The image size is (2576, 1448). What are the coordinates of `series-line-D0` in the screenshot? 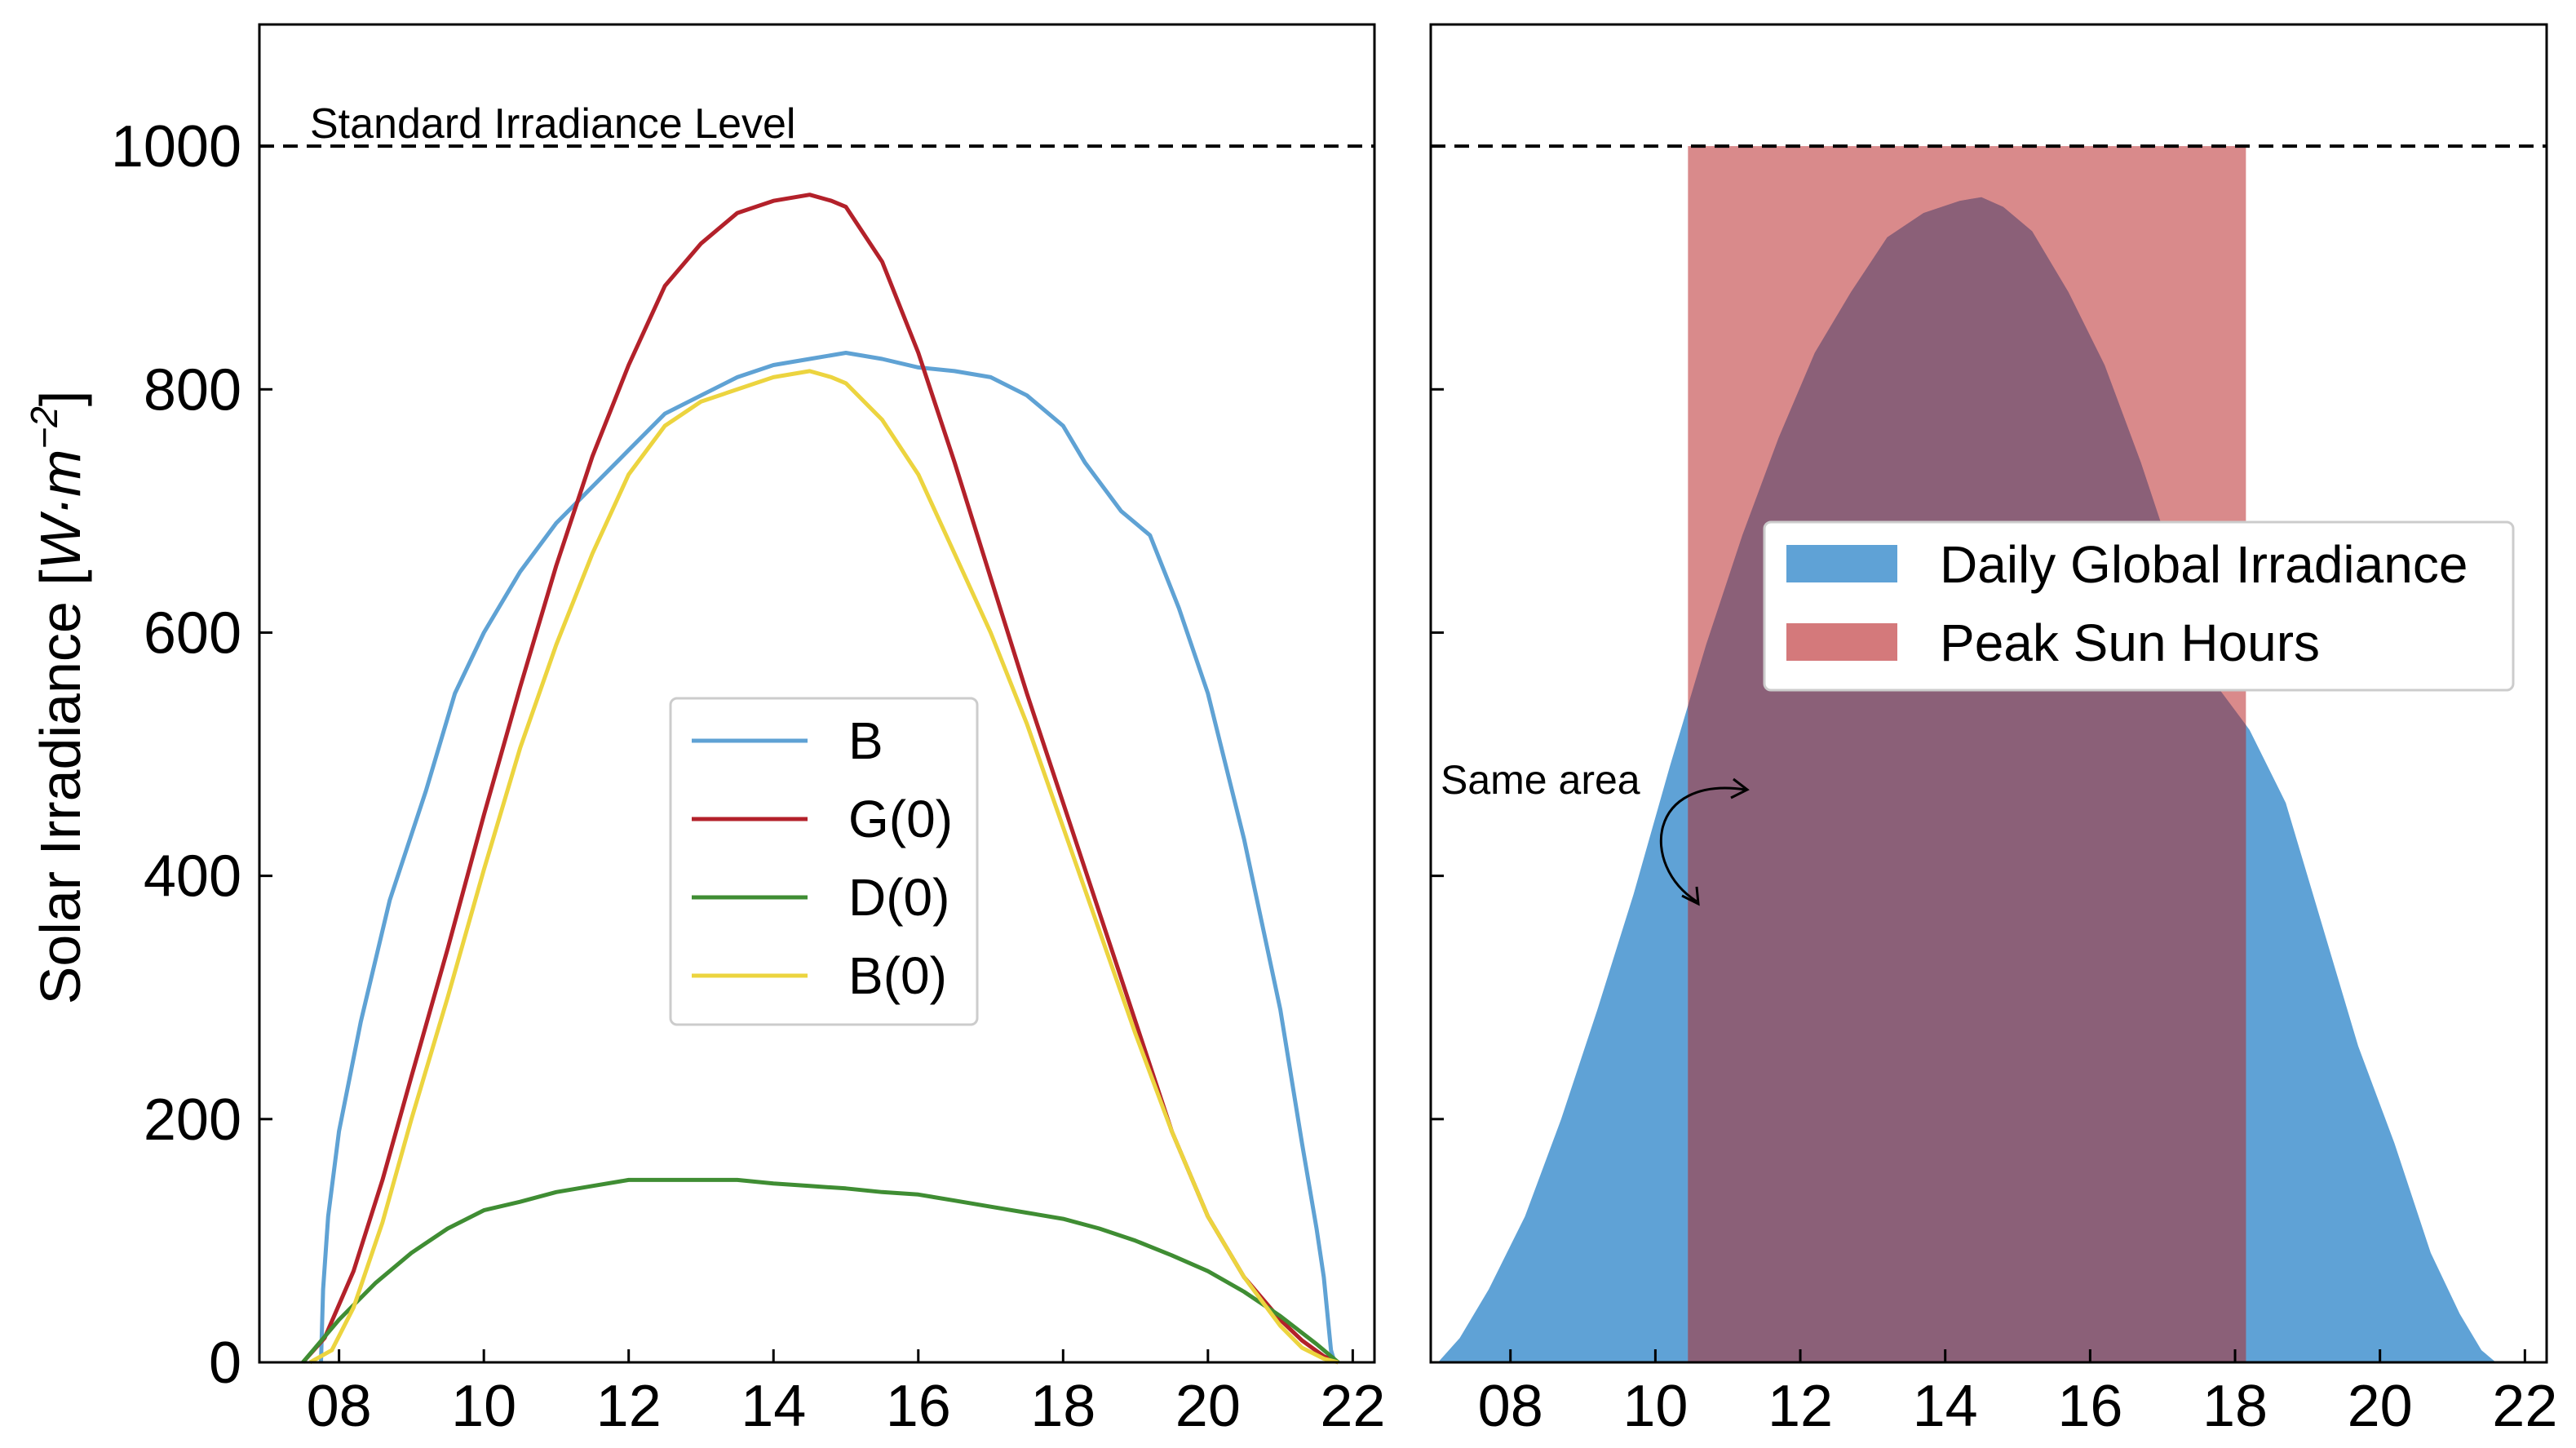 It's located at (820, 1270).